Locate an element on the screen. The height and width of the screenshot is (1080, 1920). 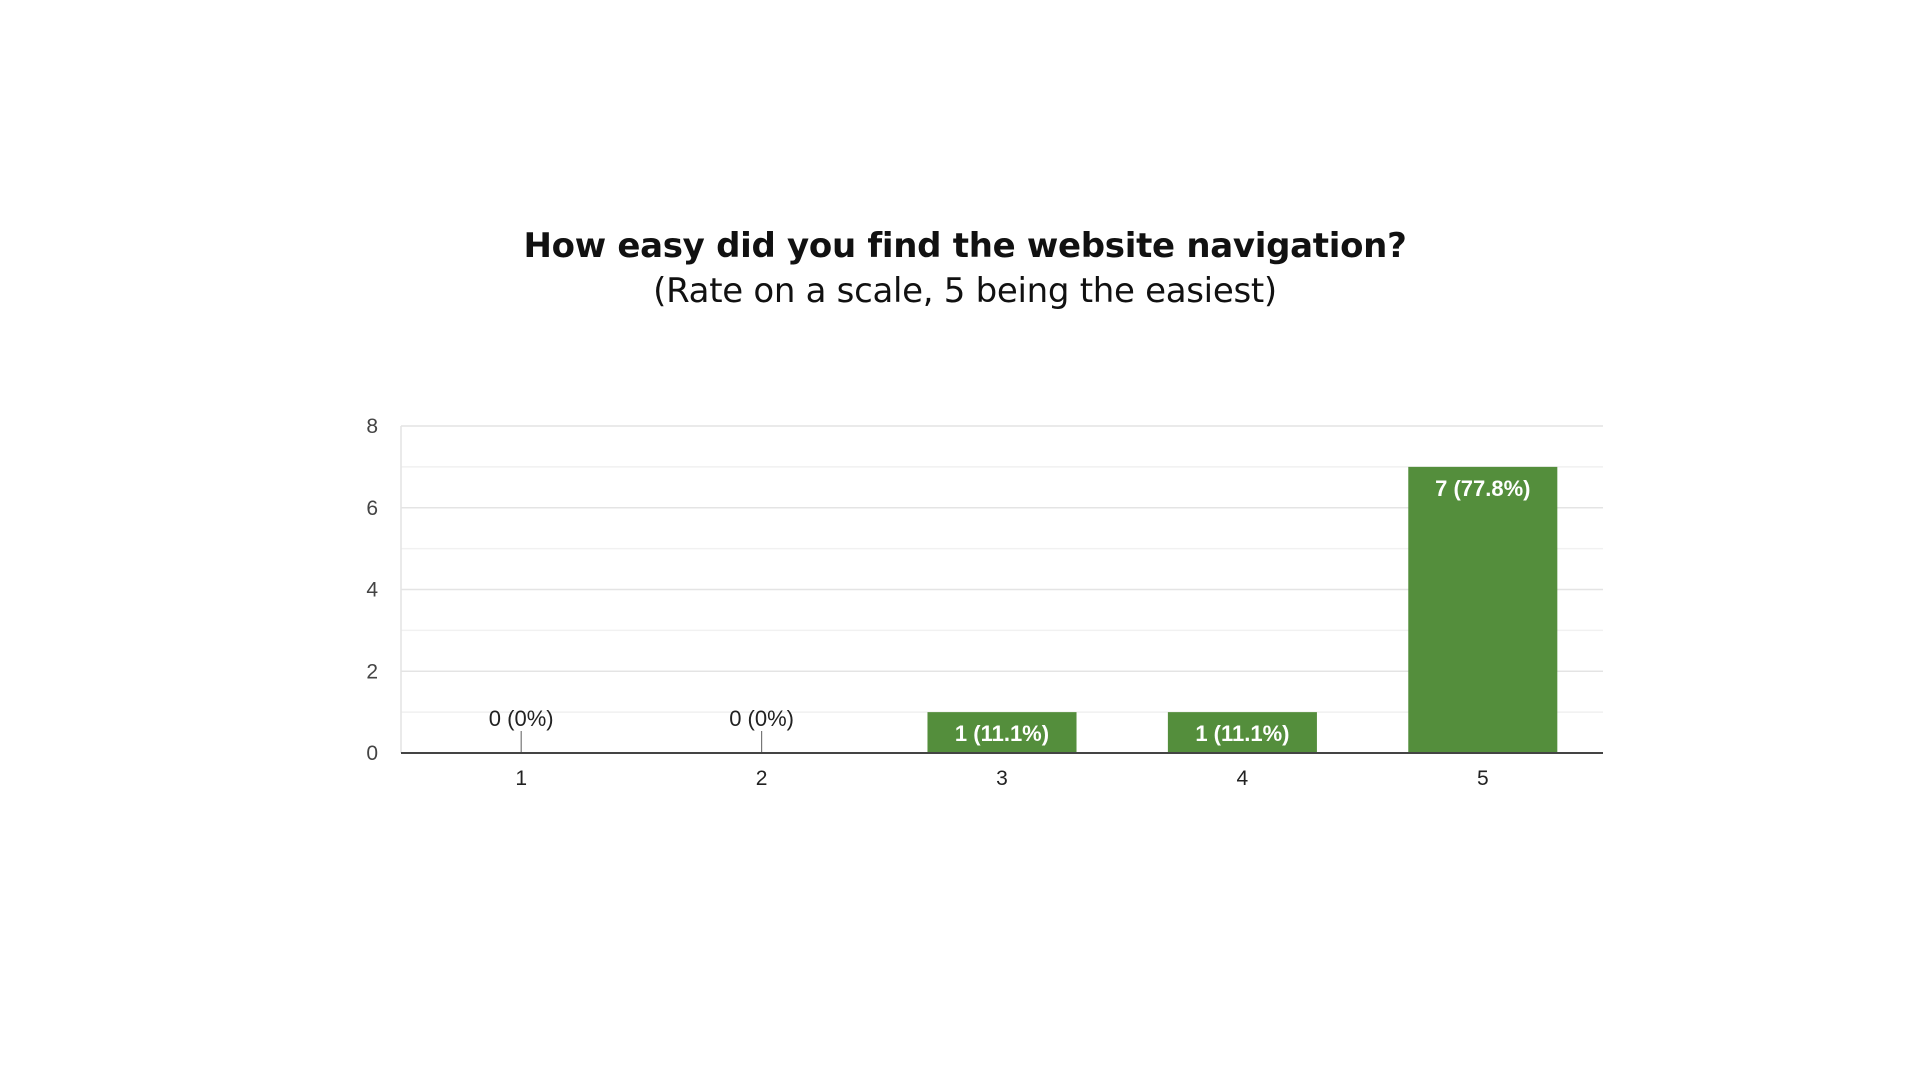
x-tick-label: 1 is located at coordinates (521, 778).